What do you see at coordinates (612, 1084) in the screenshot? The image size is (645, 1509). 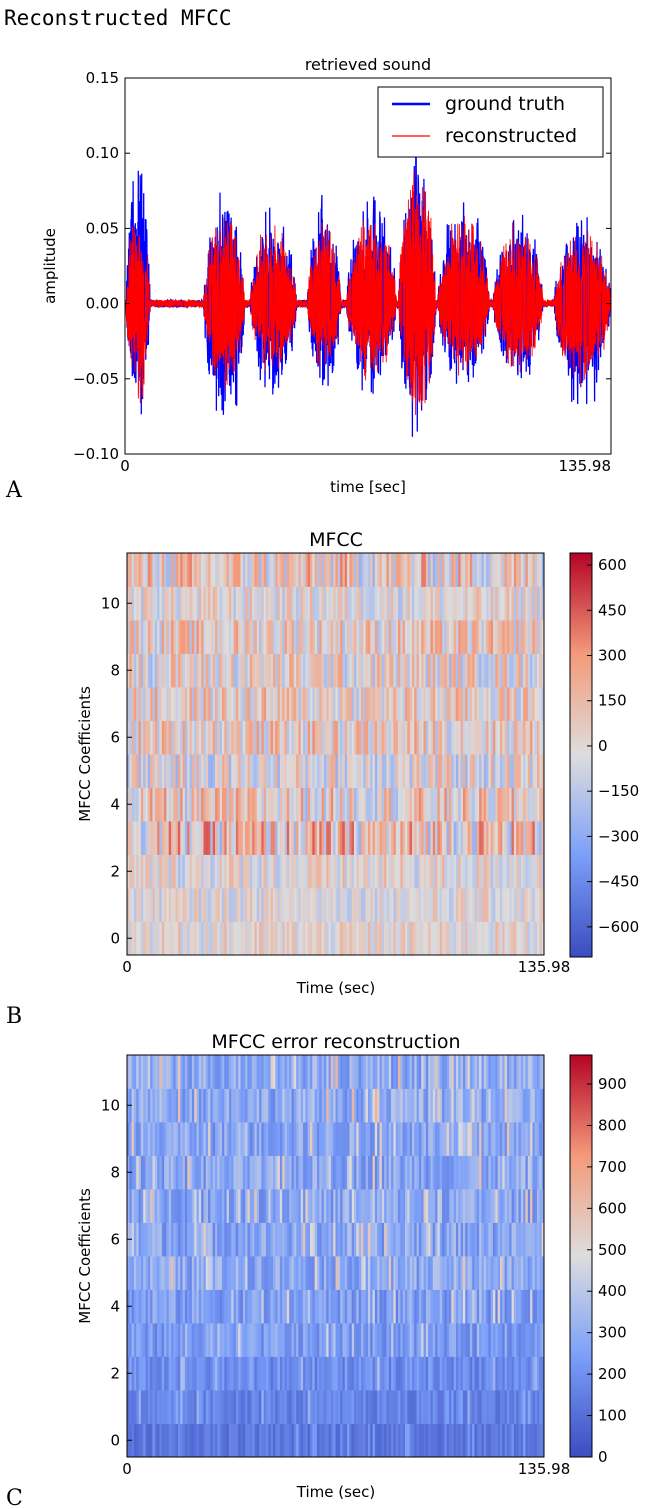 I see `panel-c-colorbar-tick-label: 900` at bounding box center [612, 1084].